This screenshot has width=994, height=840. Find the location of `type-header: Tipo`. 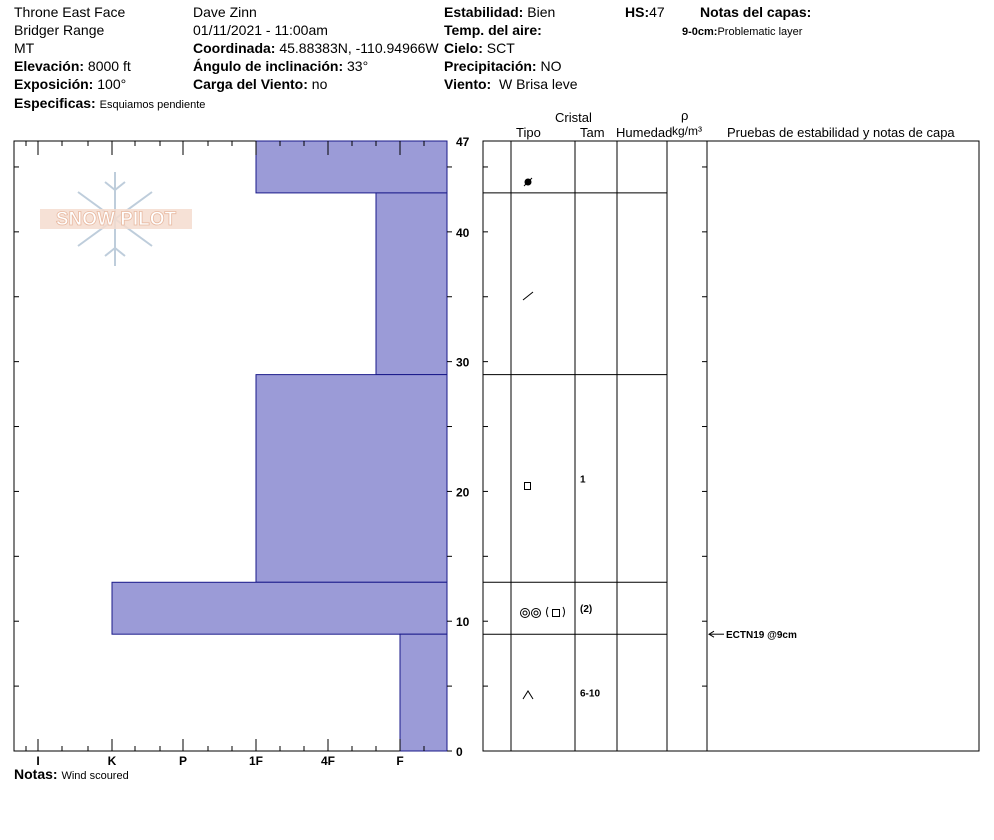

type-header: Tipo is located at coordinates (528, 132).